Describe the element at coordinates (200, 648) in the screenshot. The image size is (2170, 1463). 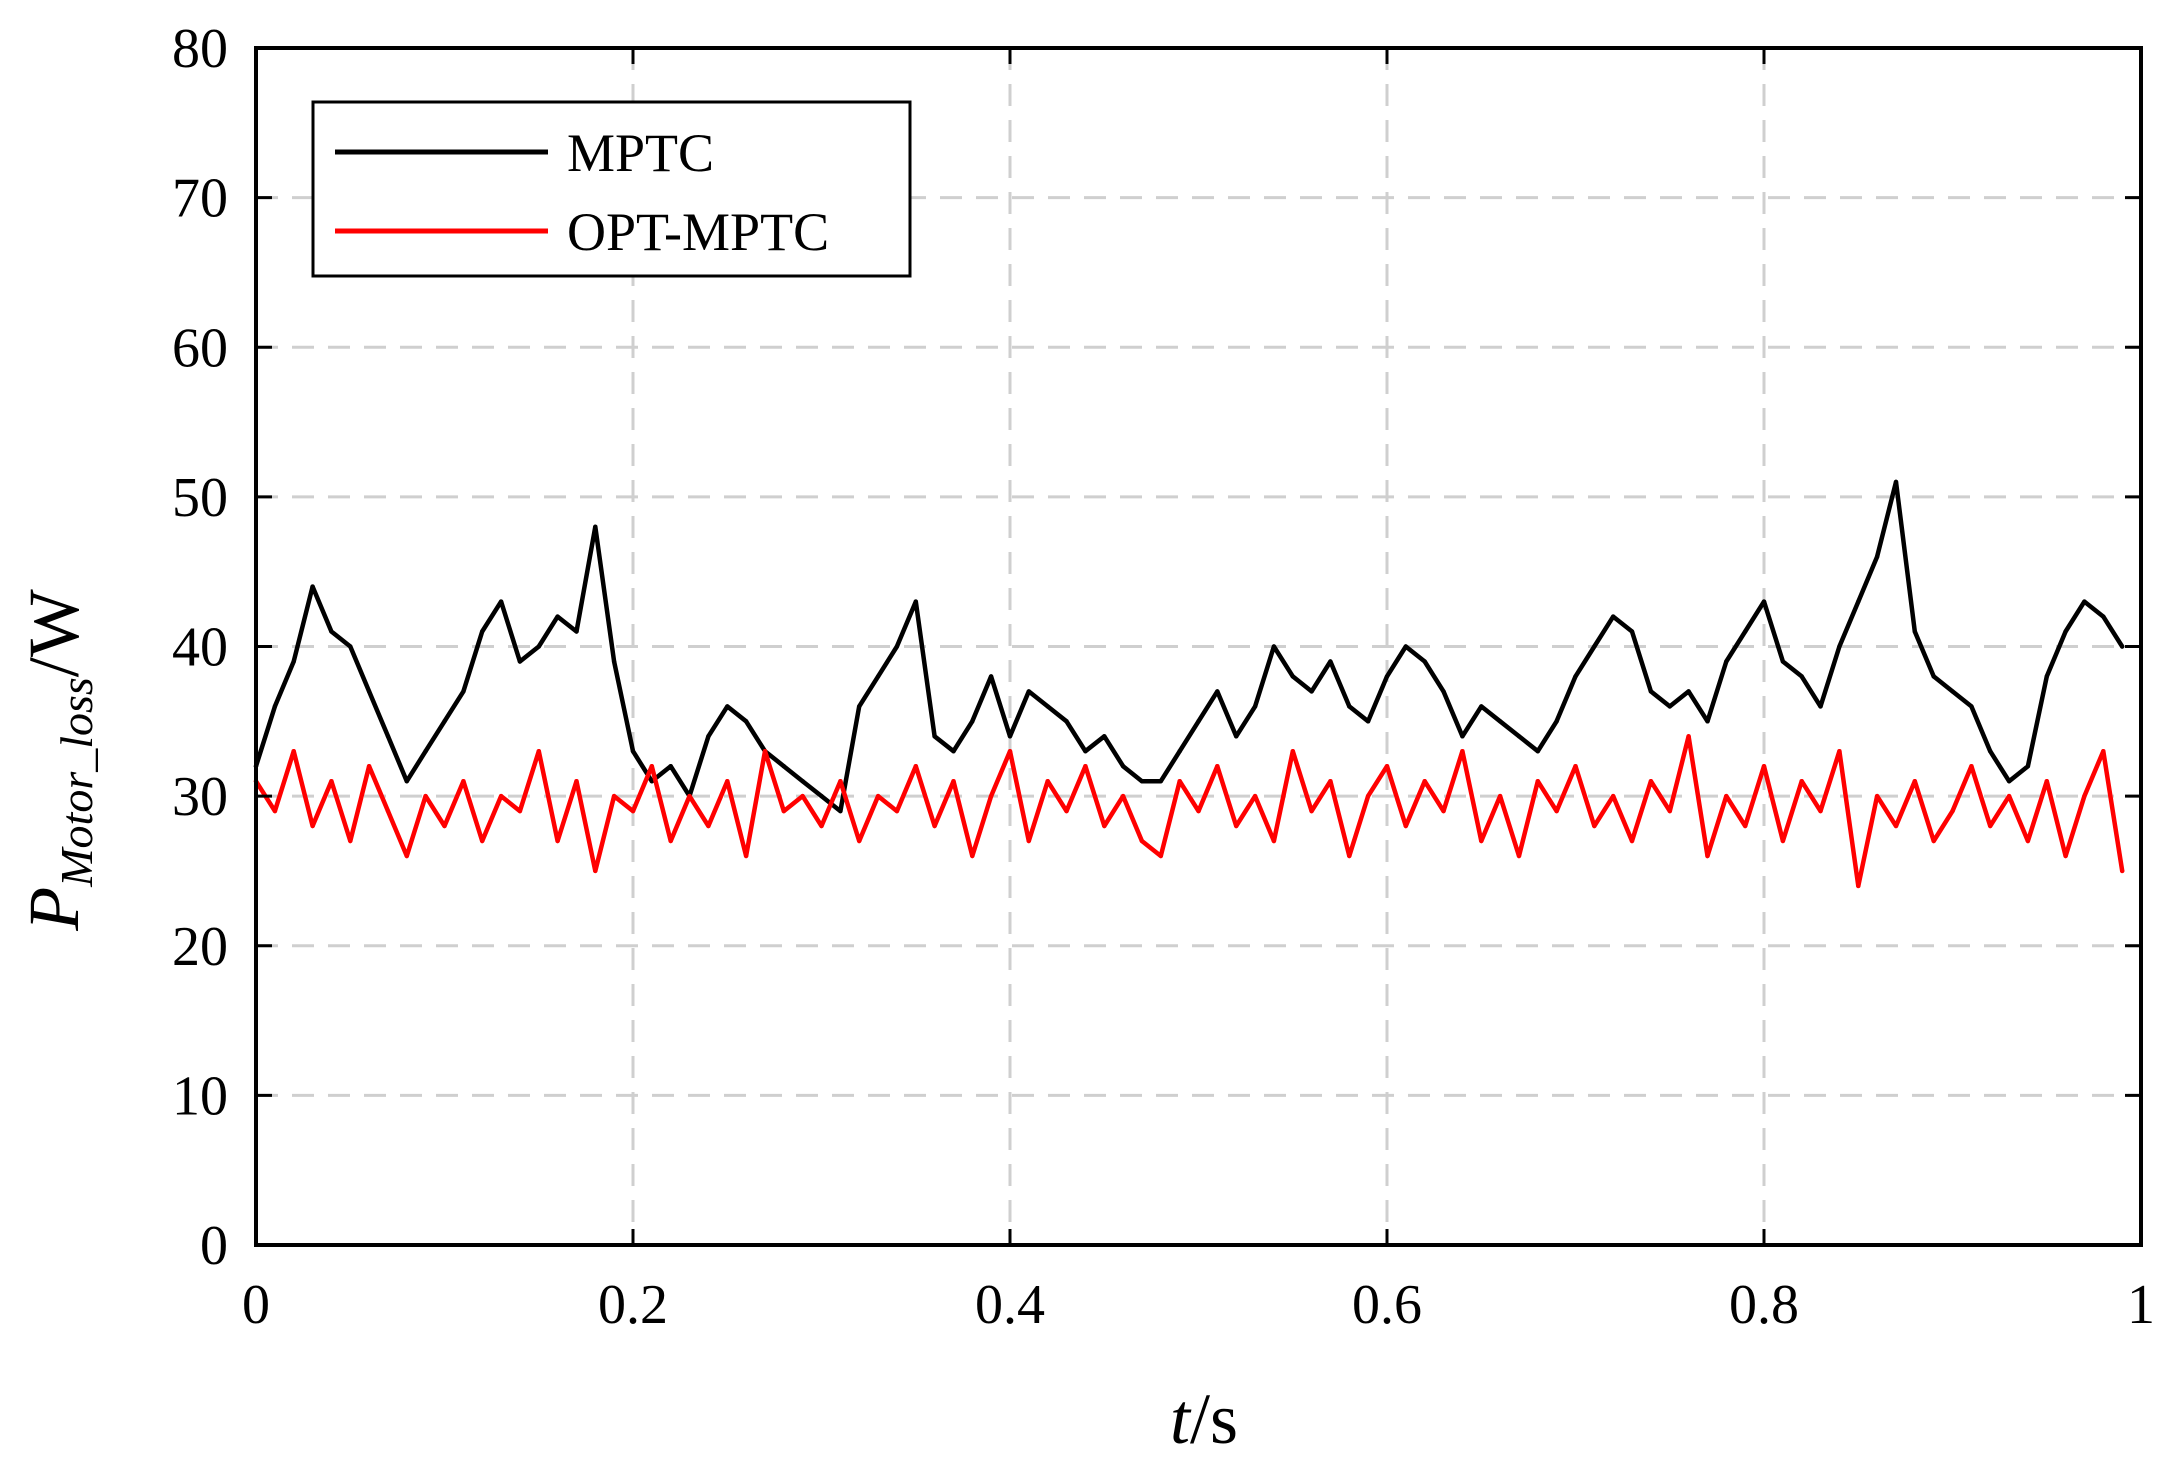
I see `y-tick-label: 40` at that location.